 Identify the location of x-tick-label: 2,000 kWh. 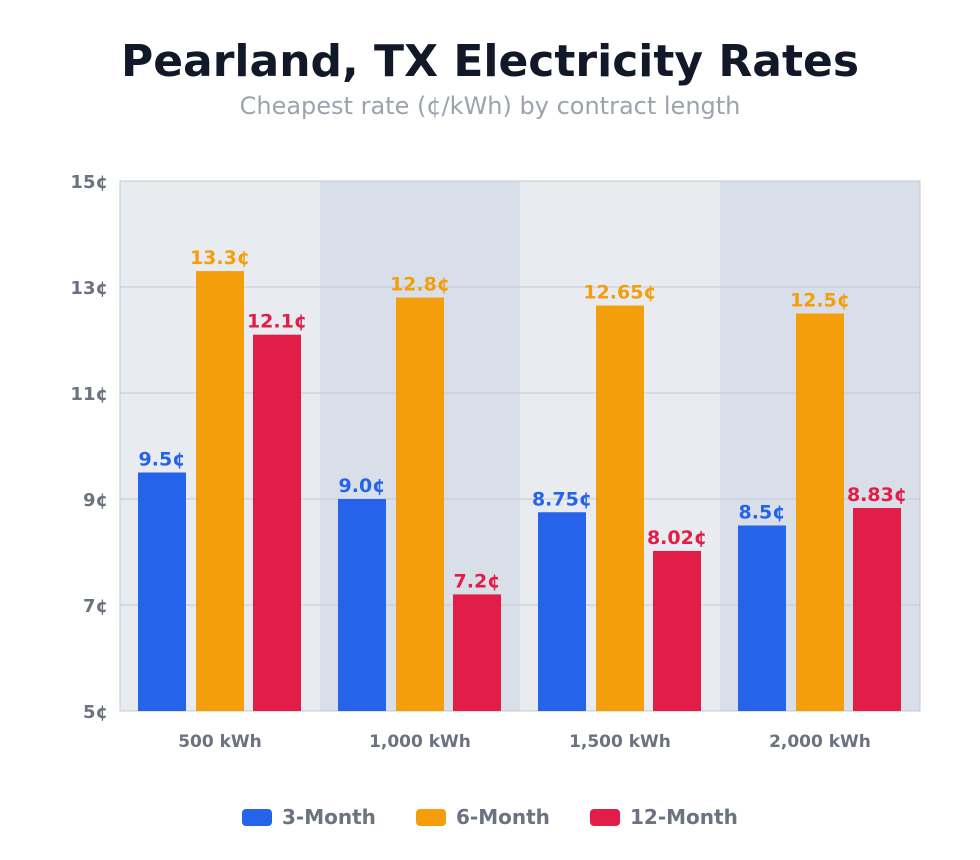
(820, 742).